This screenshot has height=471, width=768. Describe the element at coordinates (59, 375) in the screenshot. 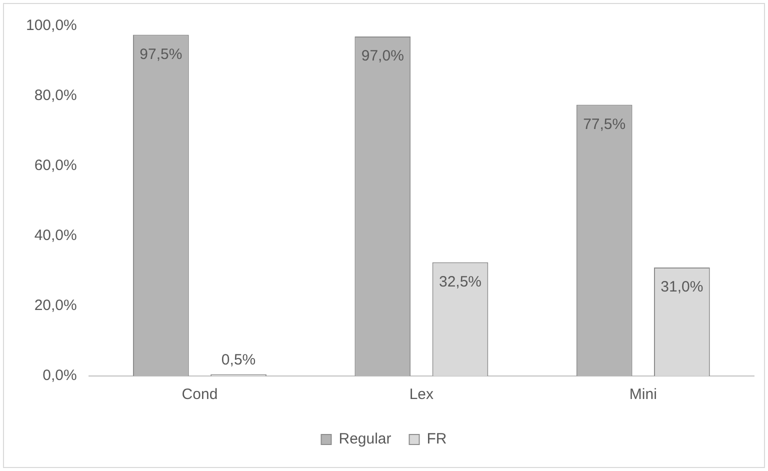

I see `y-tick-label: 0,0%` at that location.